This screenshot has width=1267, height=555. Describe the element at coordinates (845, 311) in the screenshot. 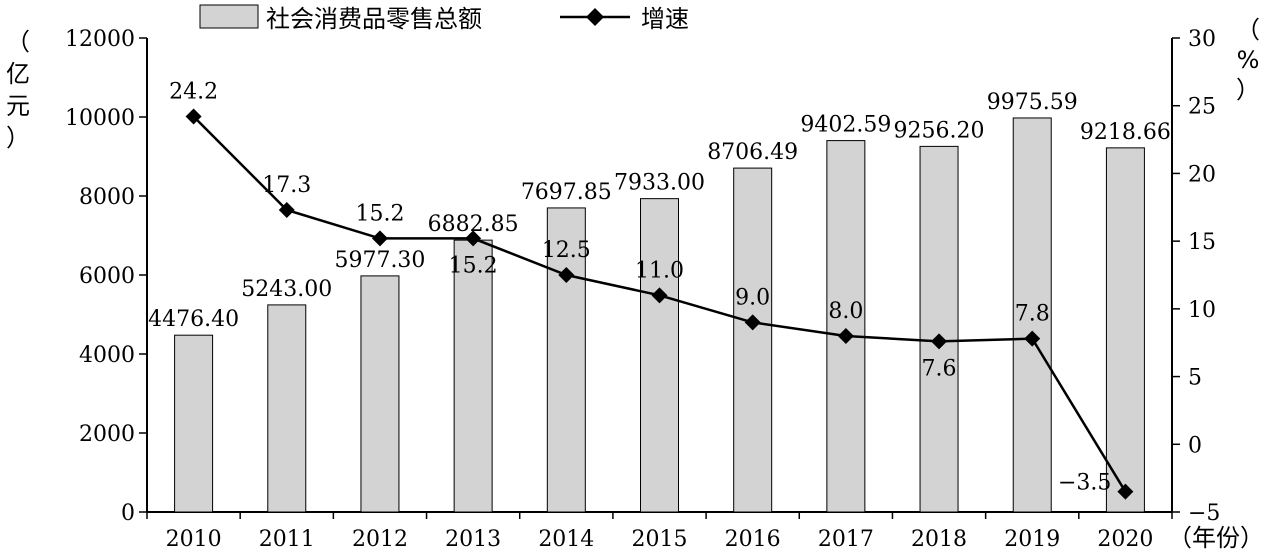

I see `growth-value-label: 8.0` at that location.